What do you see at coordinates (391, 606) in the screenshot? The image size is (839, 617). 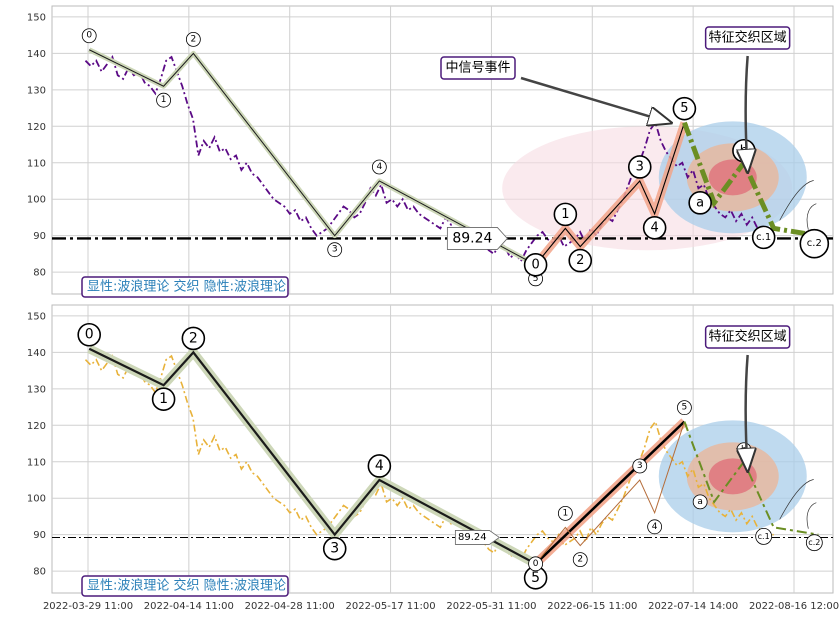 I see `x-tick-label: 2022-05-17 11:00` at bounding box center [391, 606].